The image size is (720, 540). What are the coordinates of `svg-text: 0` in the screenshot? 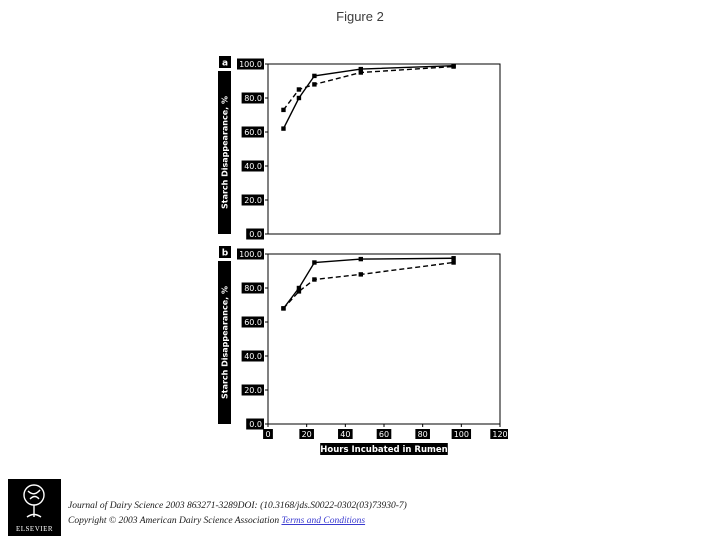 It's located at (267, 434).